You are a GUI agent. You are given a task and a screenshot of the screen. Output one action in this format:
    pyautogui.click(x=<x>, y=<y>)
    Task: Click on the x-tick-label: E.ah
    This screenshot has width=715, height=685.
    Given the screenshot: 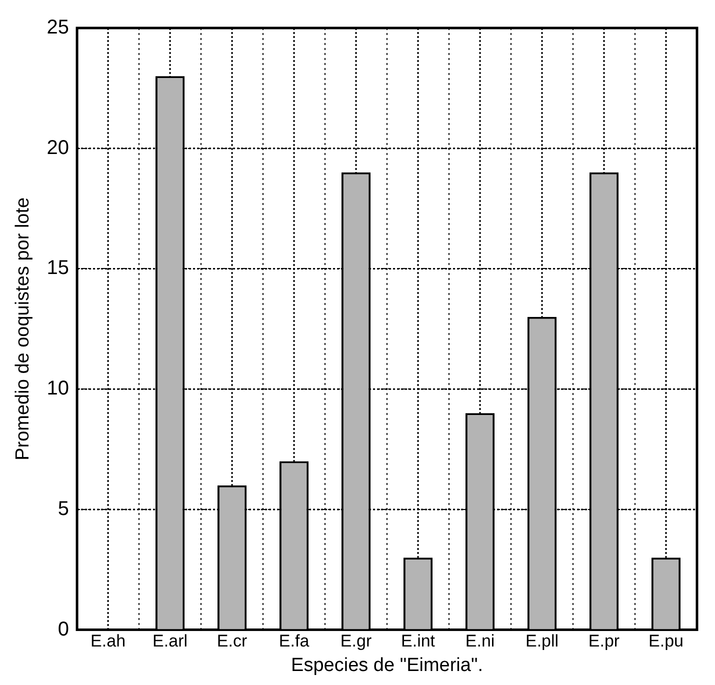 What is the action you would take?
    pyautogui.click(x=108, y=641)
    